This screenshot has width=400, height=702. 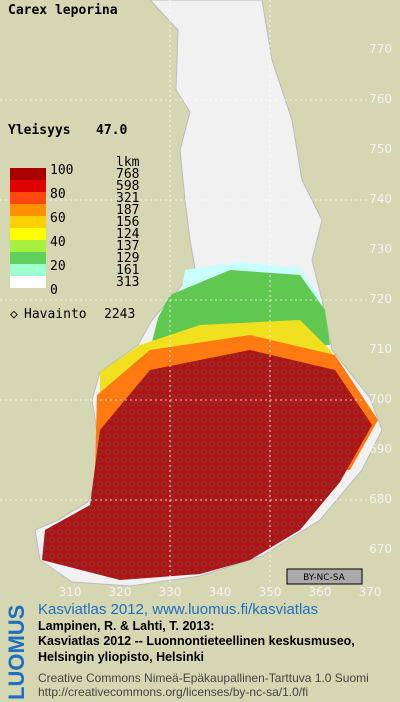 I want to click on x-grid-label: 330, so click(x=170, y=592).